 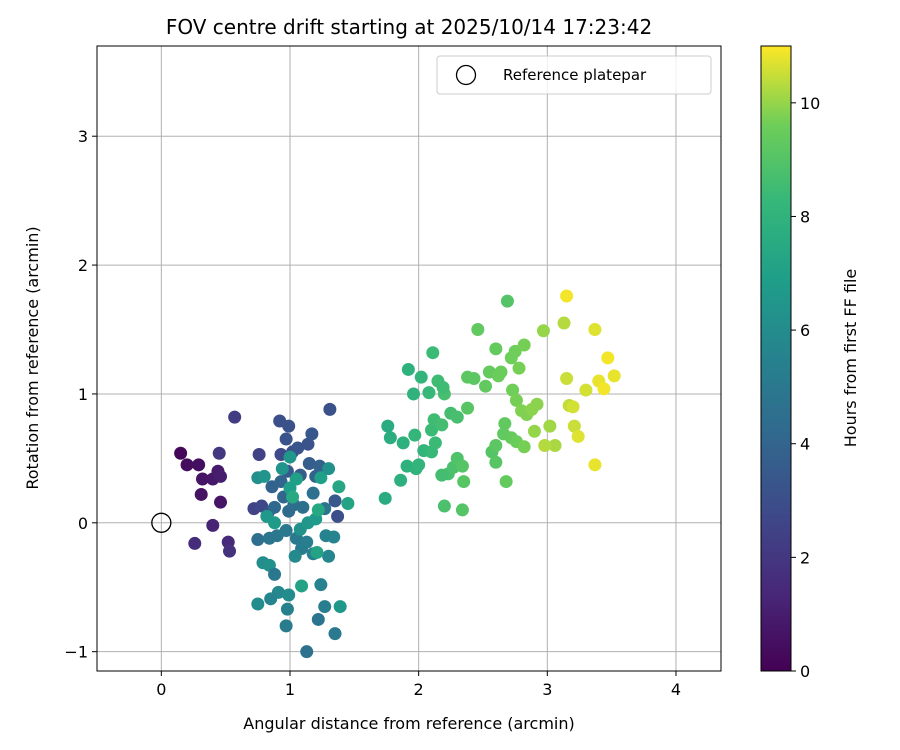 I want to click on x-tick-label: 0, so click(x=161, y=689).